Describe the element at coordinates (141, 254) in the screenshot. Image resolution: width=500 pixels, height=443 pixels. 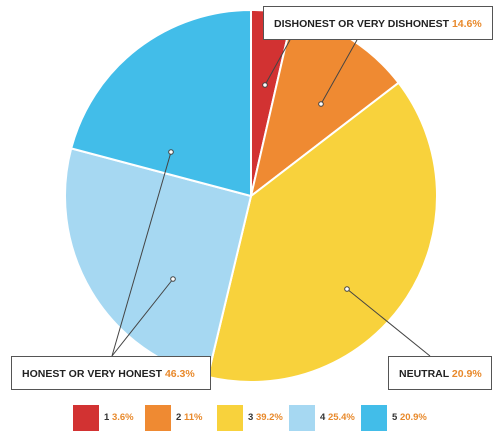
I see `leader-honest-a-line` at that location.